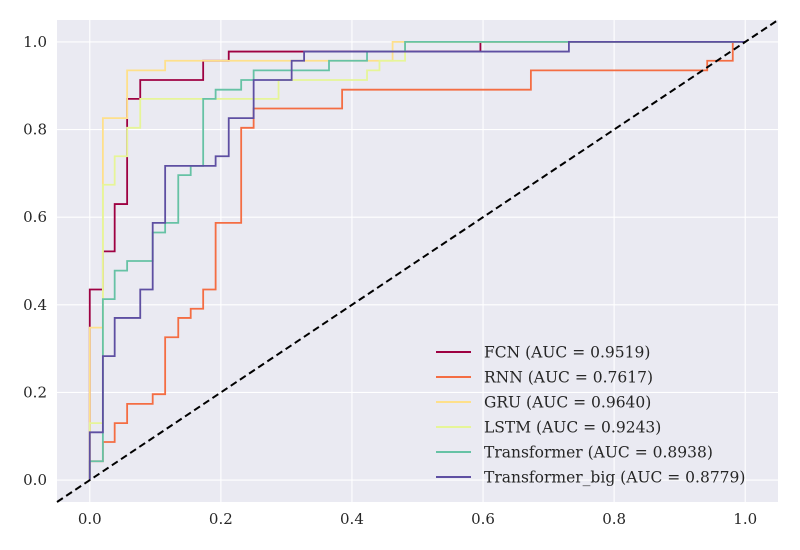  What do you see at coordinates (90, 519) in the screenshot?
I see `x-tick-label: 0.0` at bounding box center [90, 519].